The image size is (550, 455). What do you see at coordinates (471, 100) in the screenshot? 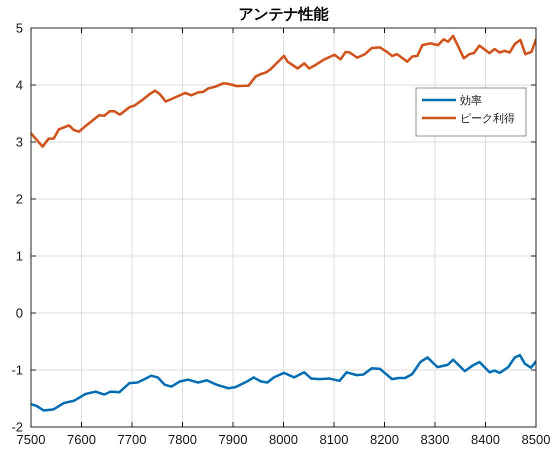
I see `legend-label: 効率` at bounding box center [471, 100].